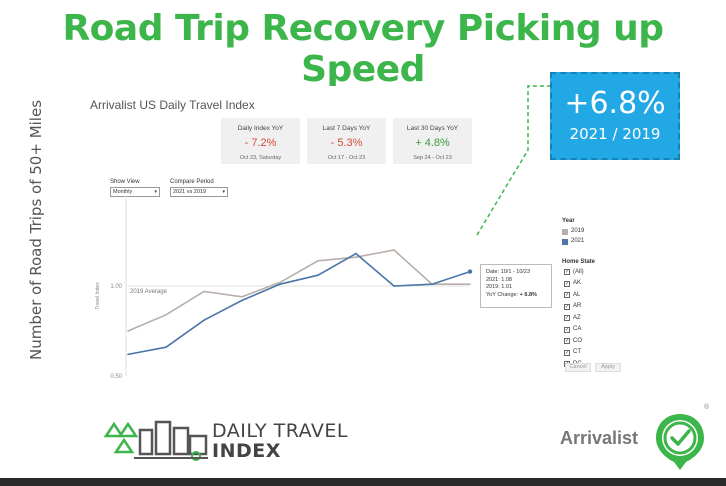  I want to click on kpi-last-30-days: Last 30 Days YoY + 4.8% Sep 24 - Oct 23, so click(432, 141).